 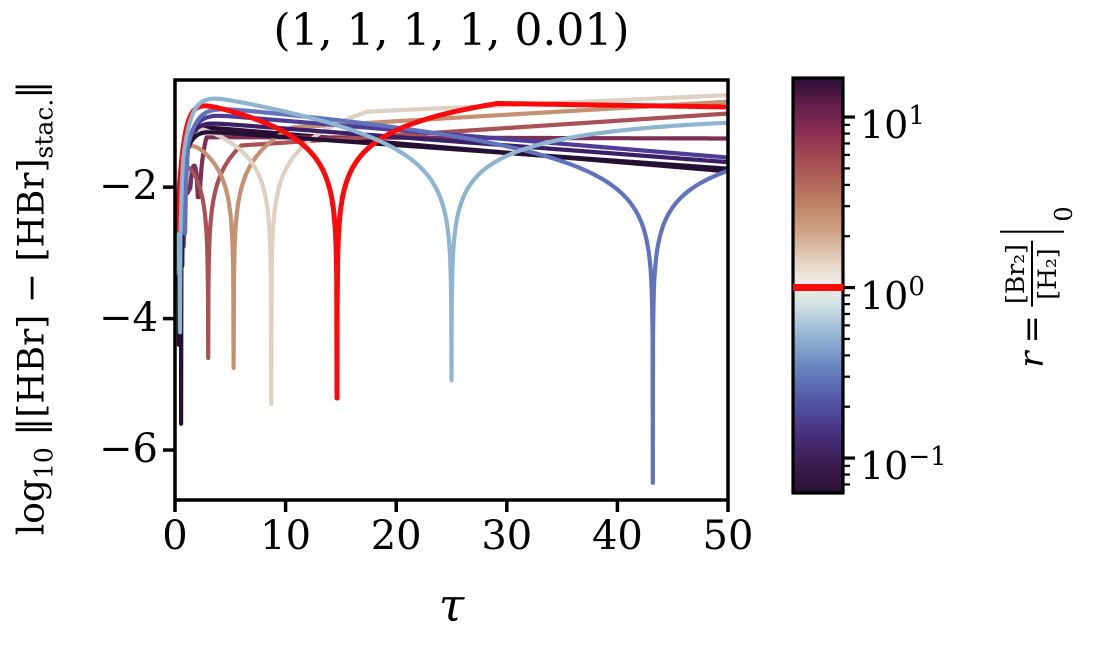 I want to click on y-tick-label: −4, so click(x=128, y=317).